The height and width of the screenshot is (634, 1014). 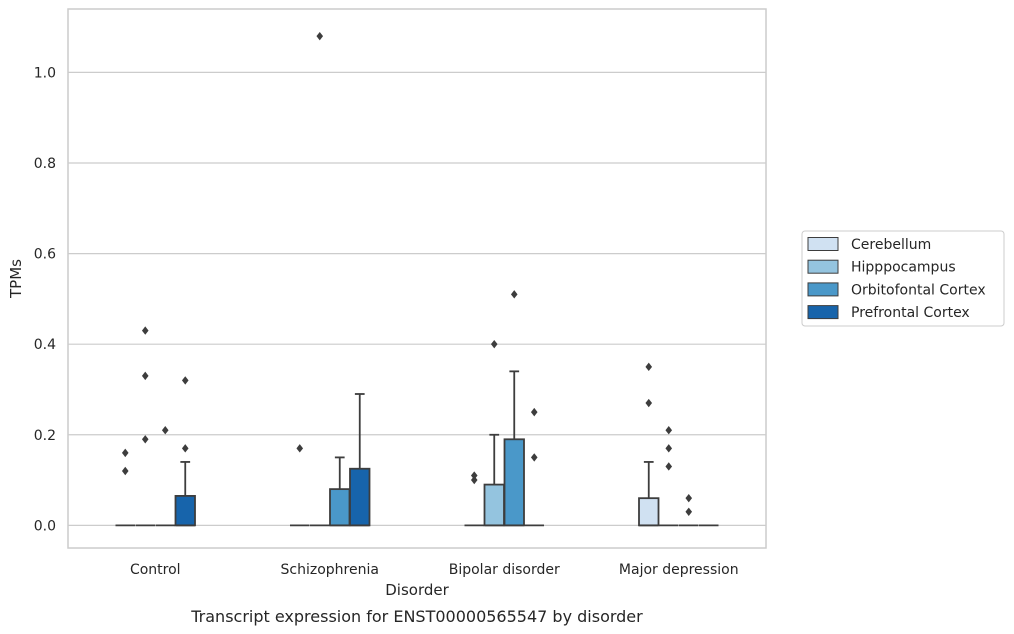 I want to click on legend-item: Prefrontal Cortex, so click(x=888, y=313).